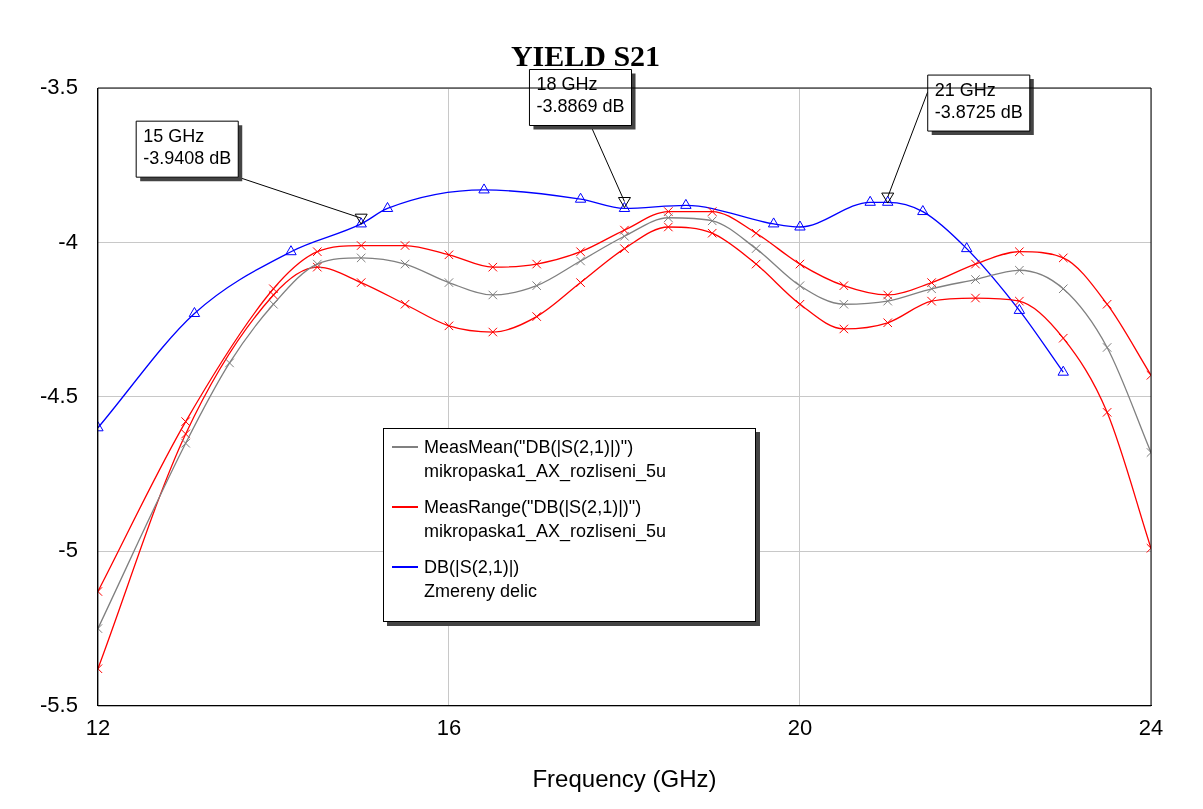 This screenshot has width=1203, height=809. What do you see at coordinates (585, 55) in the screenshot?
I see `chart-title: YIELD S21` at bounding box center [585, 55].